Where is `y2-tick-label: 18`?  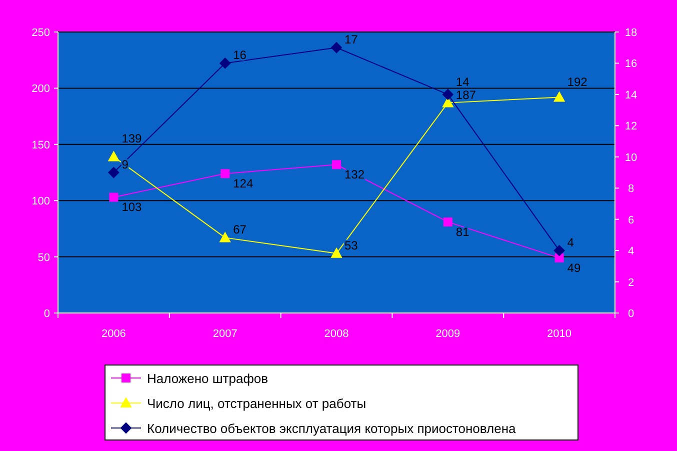 y2-tick-label: 18 is located at coordinates (631, 33).